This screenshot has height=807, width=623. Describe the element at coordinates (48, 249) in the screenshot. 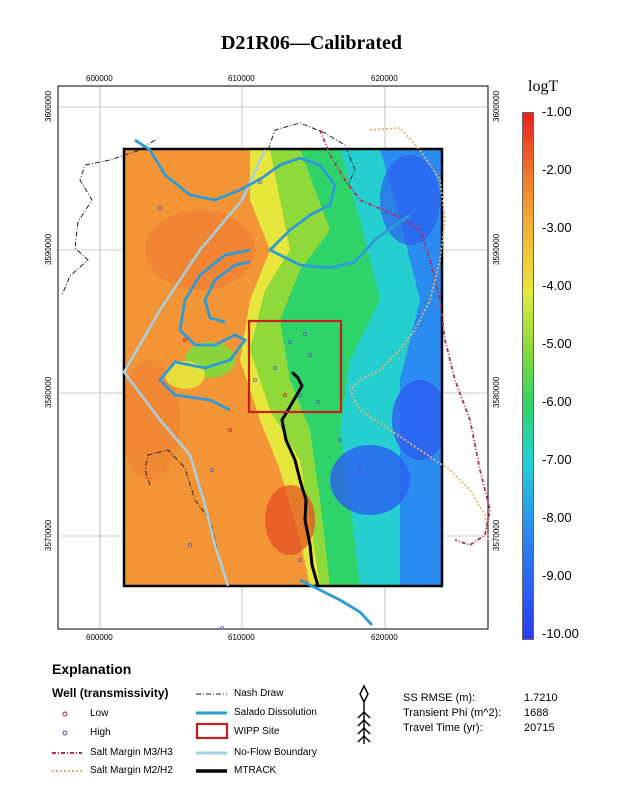

I see `y-tick-left-2: 3590000` at that location.